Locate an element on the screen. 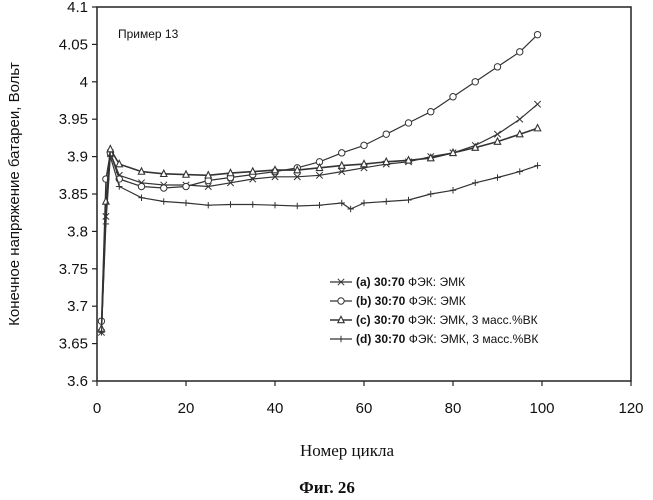  y-tick-label: 4.05 is located at coordinates (73, 44).